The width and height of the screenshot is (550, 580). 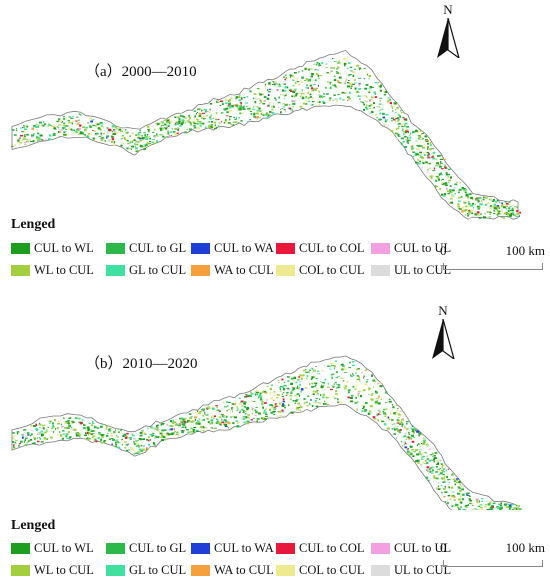 I want to click on scale-bar-b: 0 100 km, so click(x=492, y=557).